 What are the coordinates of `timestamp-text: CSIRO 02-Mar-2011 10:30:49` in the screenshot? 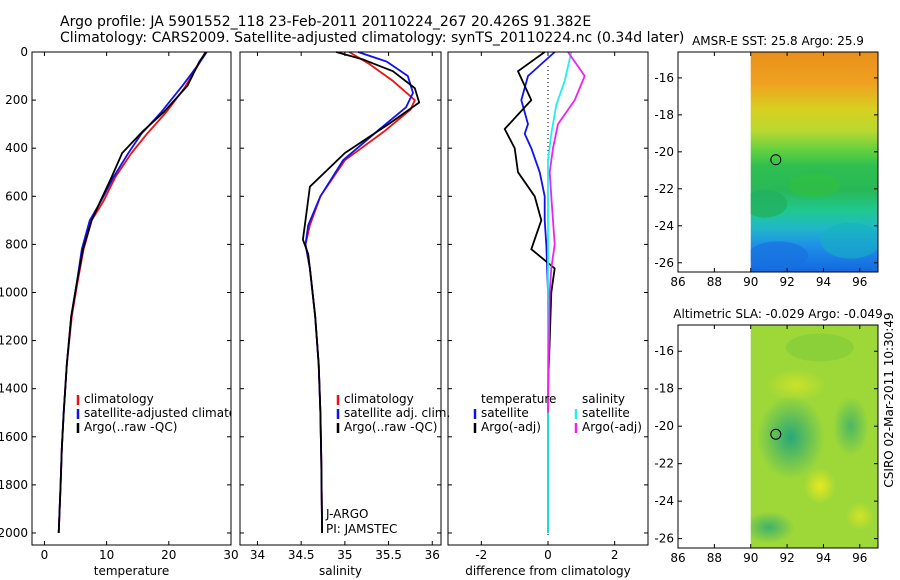 It's located at (889, 400).